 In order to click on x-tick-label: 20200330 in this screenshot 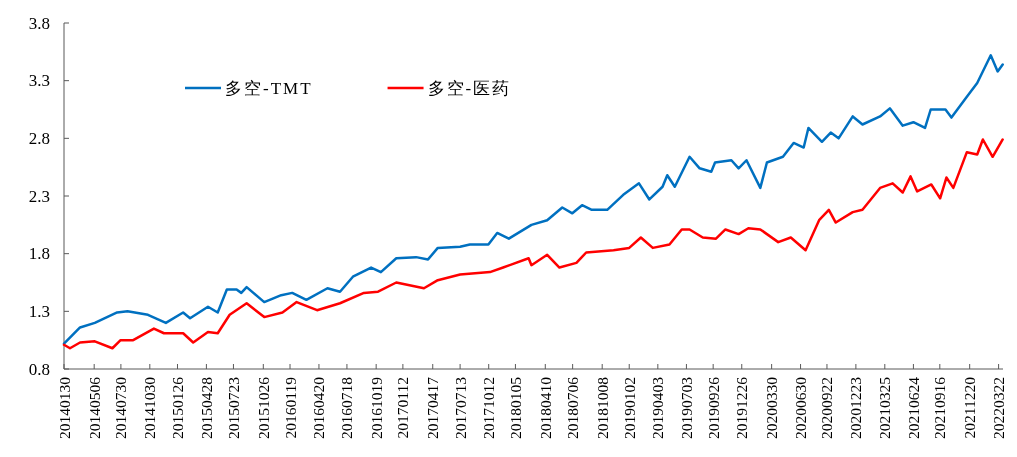, I will do `click(772, 407)`.